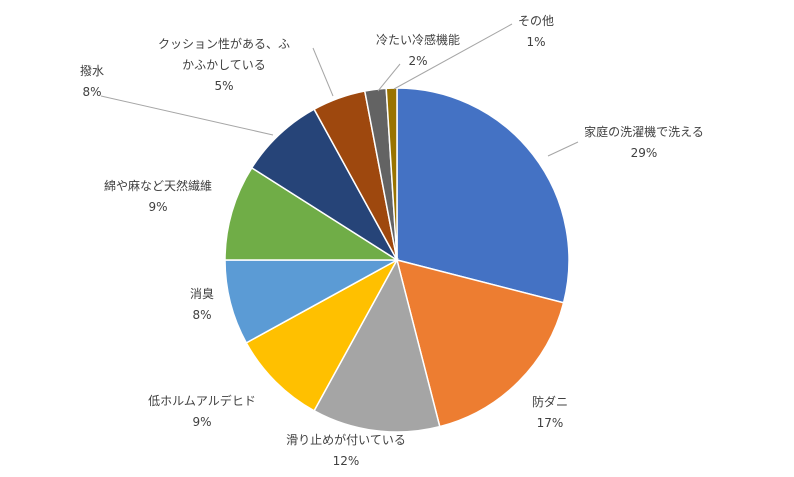  Describe the element at coordinates (550, 401) in the screenshot. I see `slice-label-2: 防ダニ` at that location.